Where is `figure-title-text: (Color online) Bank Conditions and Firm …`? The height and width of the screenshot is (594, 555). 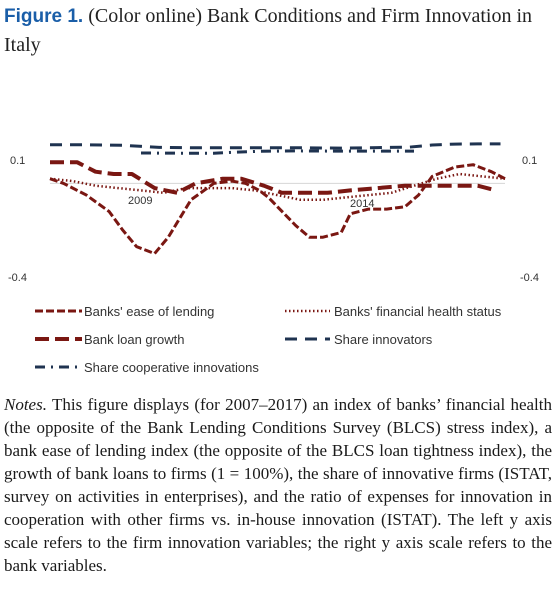 figure-title-text: (Color online) Bank Conditions and Firm … is located at coordinates (268, 30).